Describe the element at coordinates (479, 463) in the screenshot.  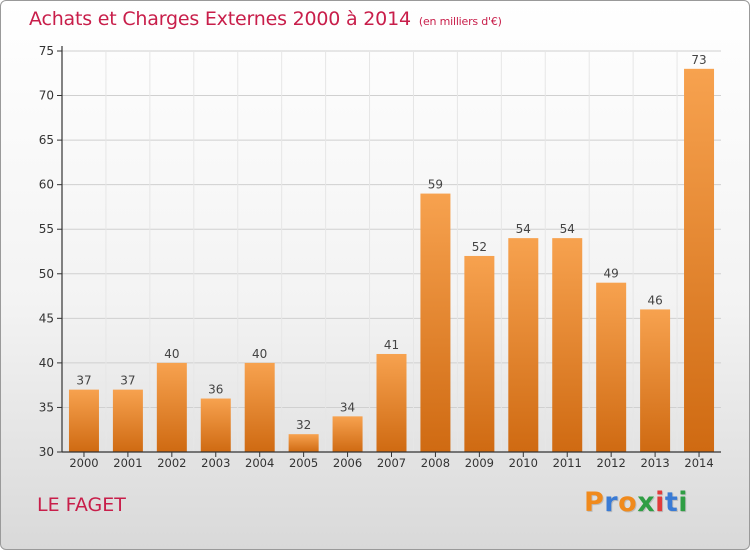
I see `x-tick-label: 2009` at that location.